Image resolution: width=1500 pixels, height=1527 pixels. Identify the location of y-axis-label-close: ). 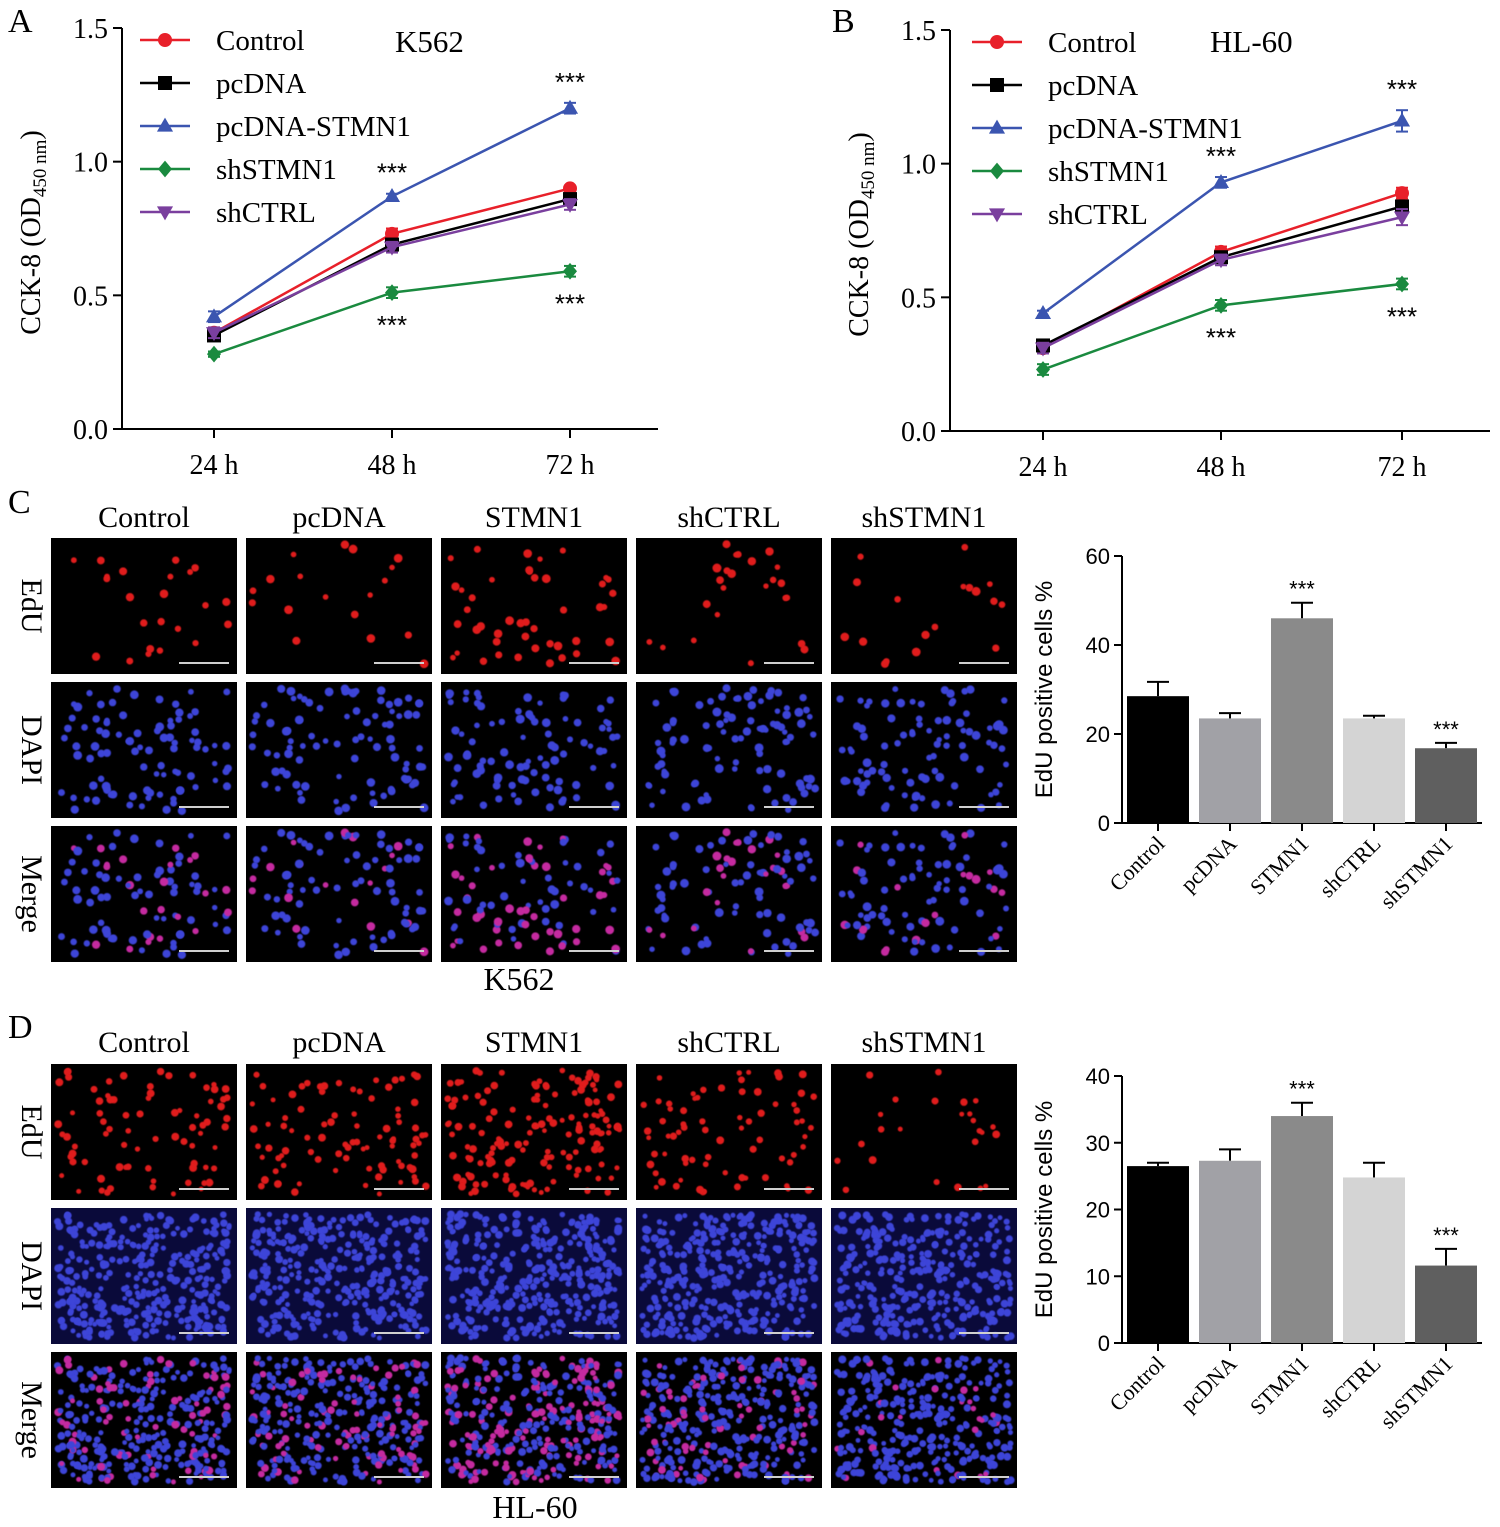
(31, 134).